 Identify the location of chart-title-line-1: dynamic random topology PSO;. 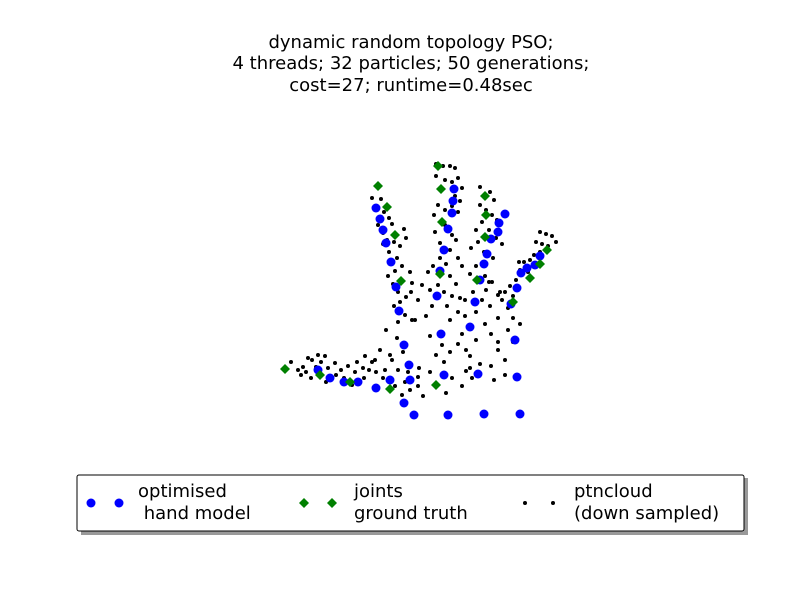
(410, 42).